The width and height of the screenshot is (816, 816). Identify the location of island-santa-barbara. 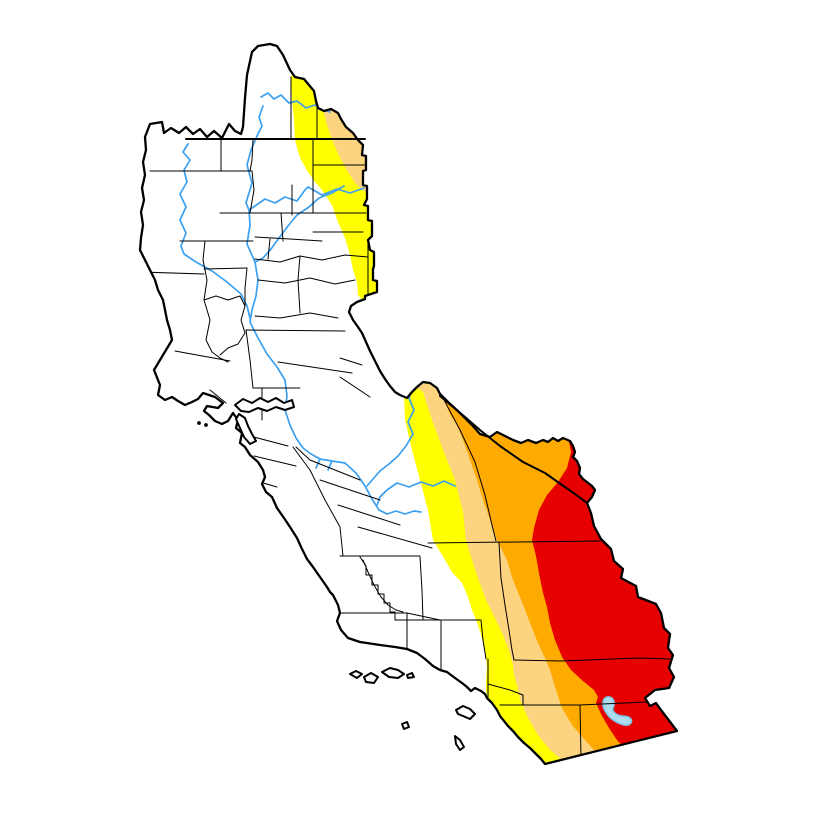
(405, 725).